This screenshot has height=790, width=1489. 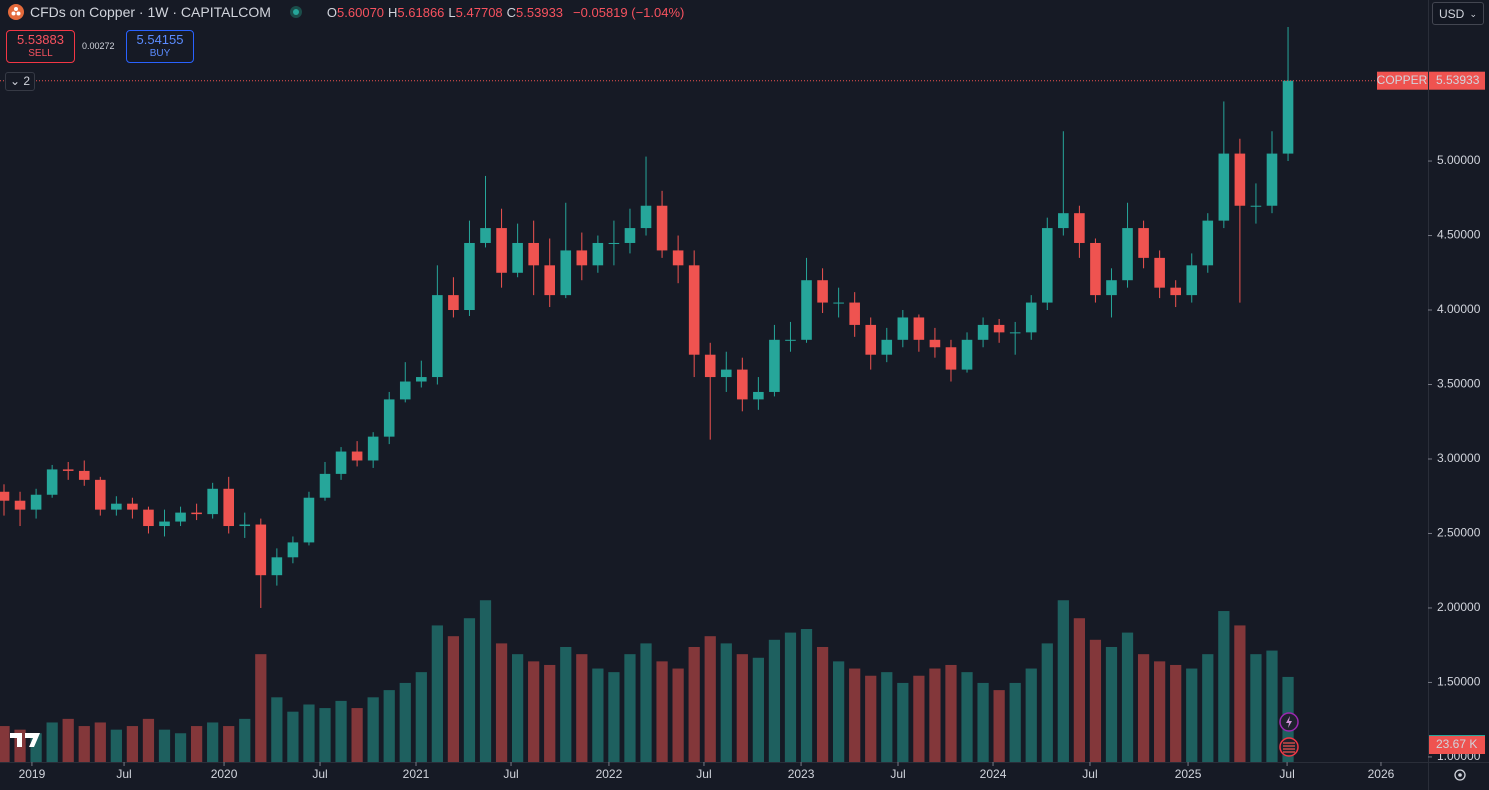 What do you see at coordinates (511, 12) in the screenshot?
I see `ohlc-key: C` at bounding box center [511, 12].